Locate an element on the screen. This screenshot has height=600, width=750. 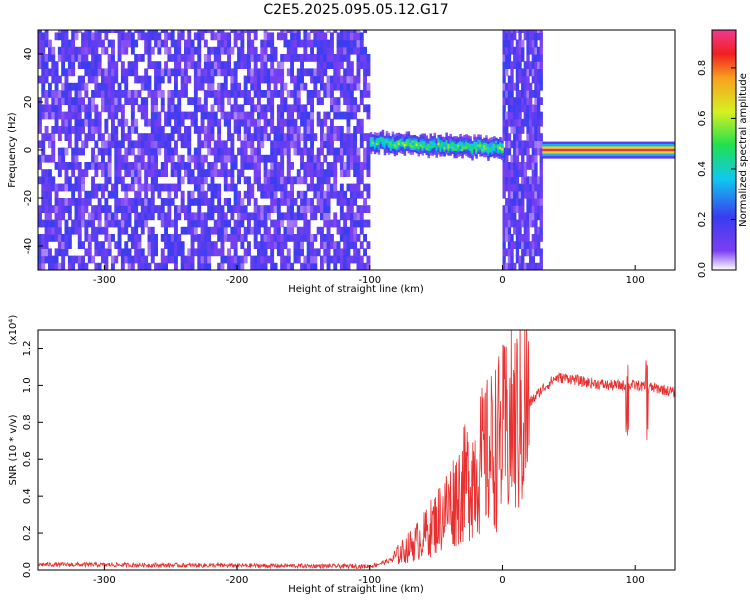
y-tick-label: -40 is located at coordinates (28, 246).